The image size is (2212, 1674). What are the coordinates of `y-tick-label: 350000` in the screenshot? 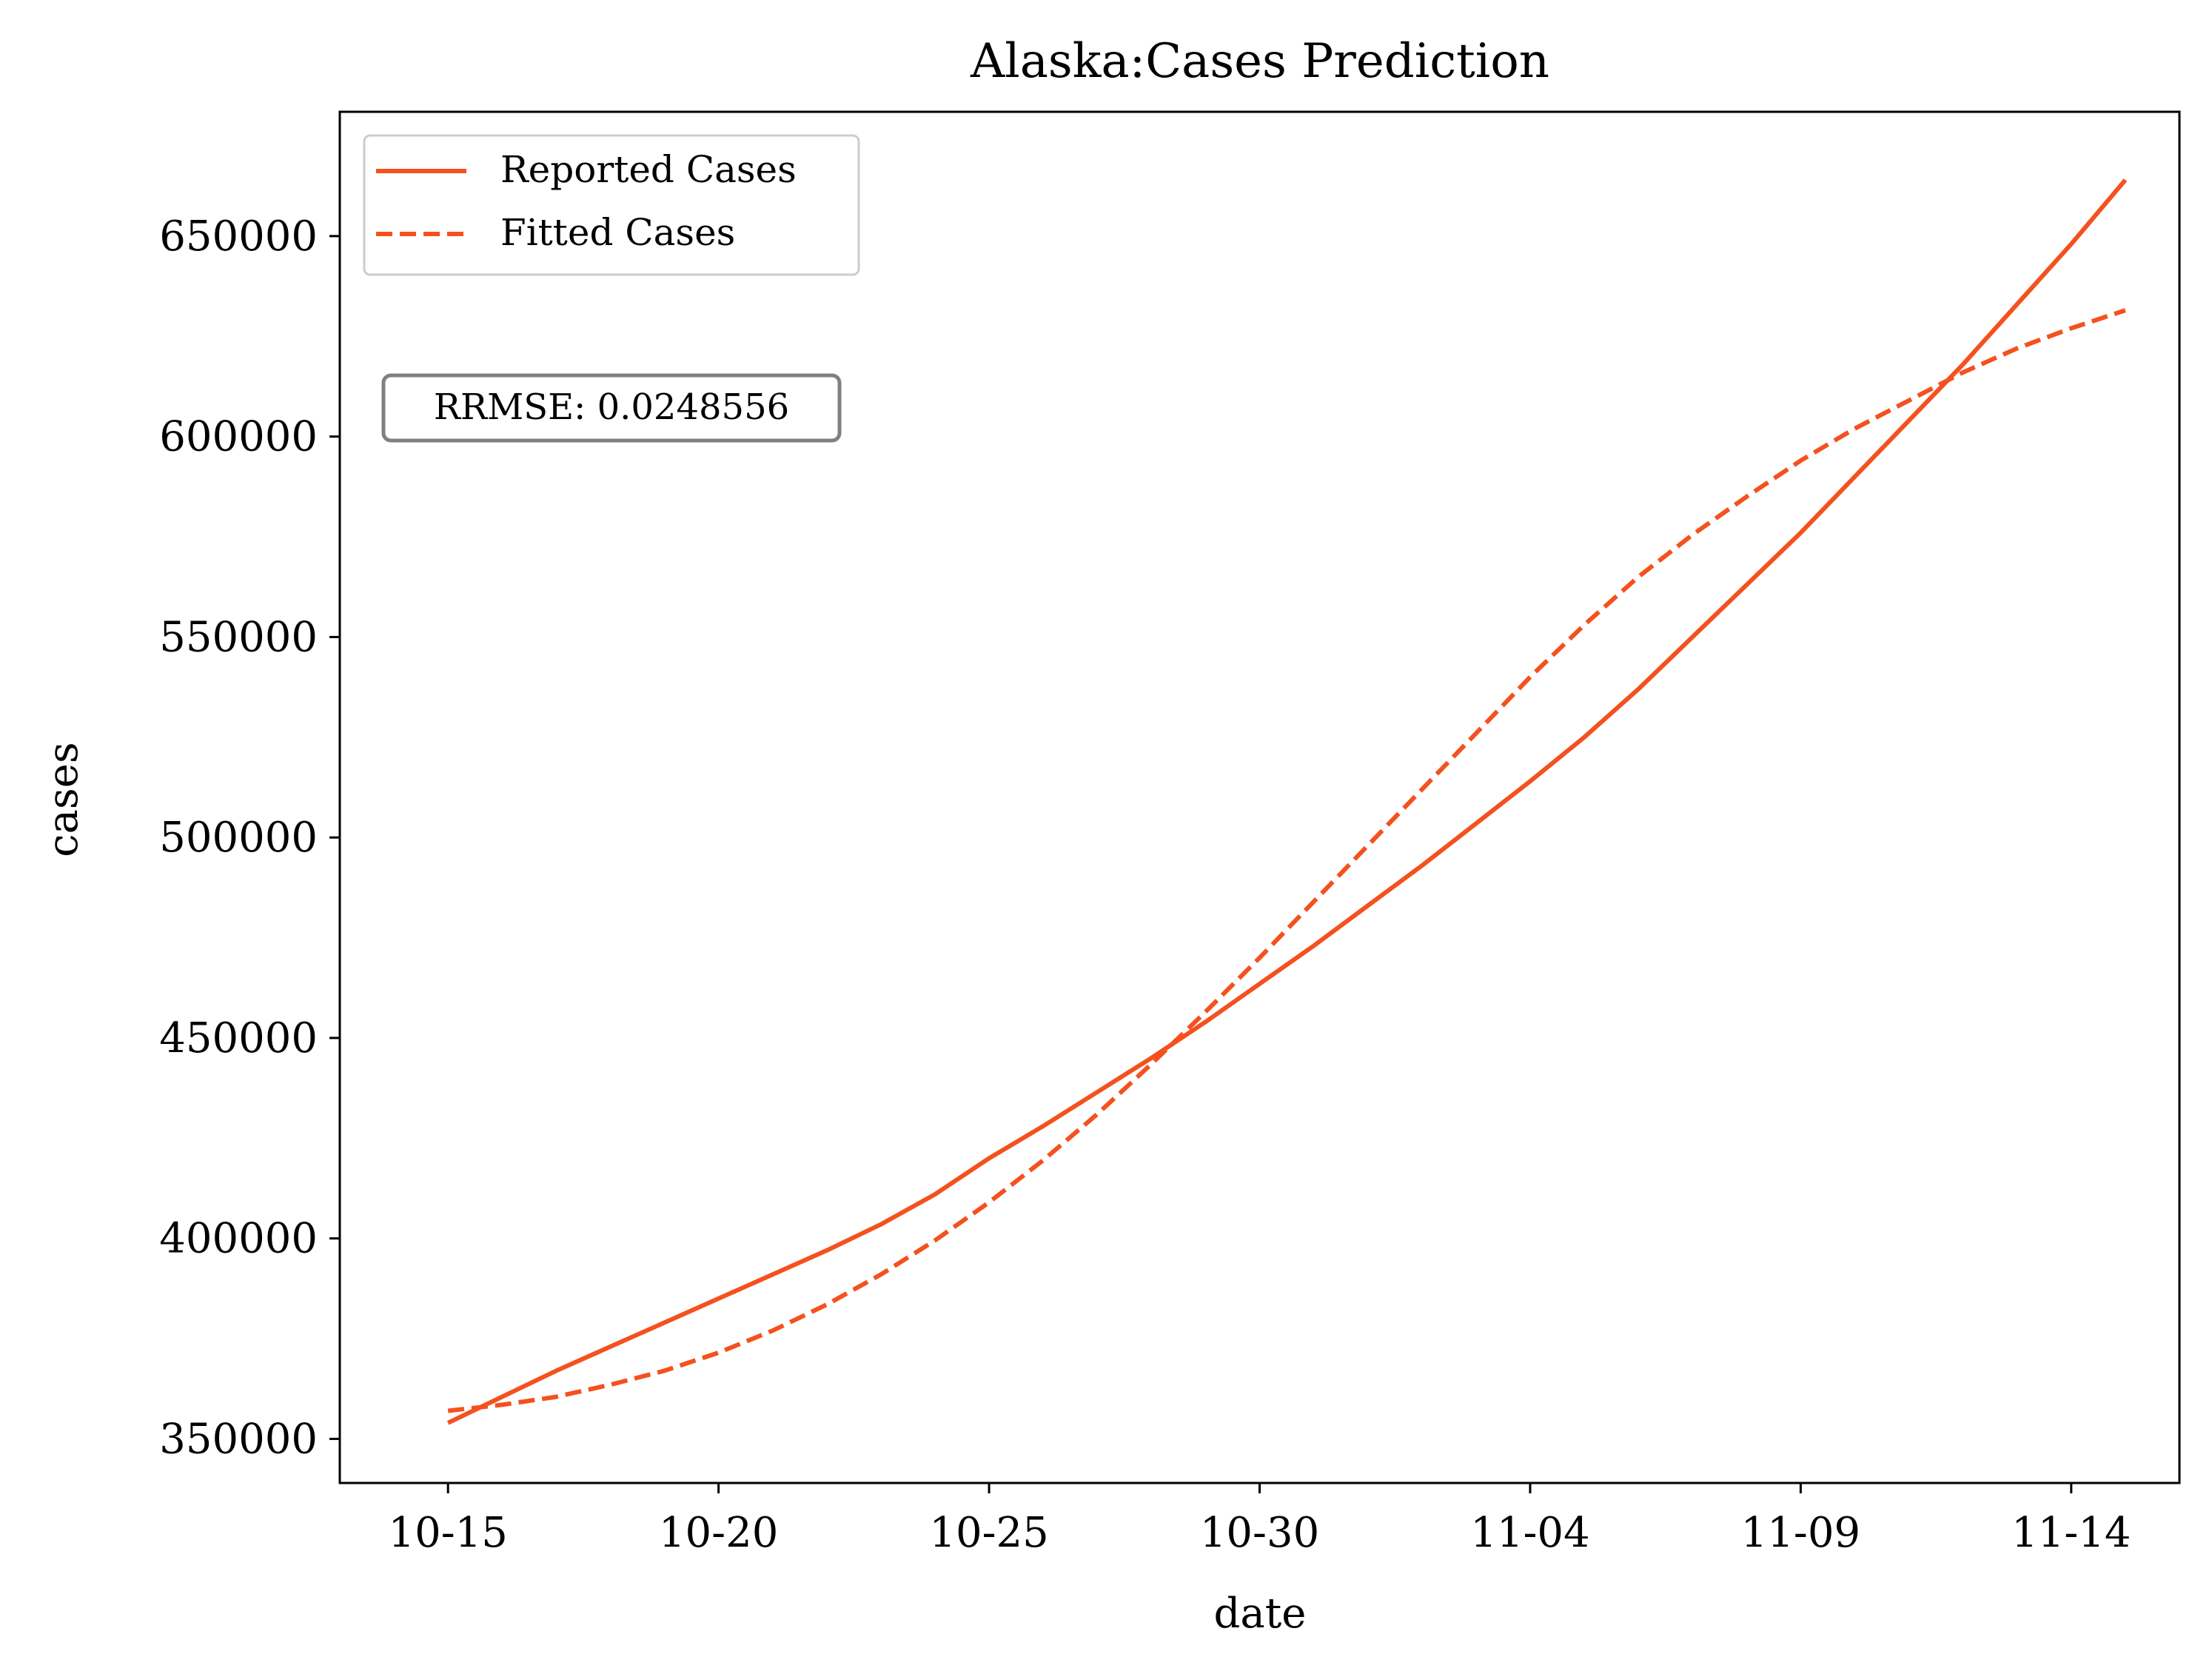 It's located at (239, 1439).